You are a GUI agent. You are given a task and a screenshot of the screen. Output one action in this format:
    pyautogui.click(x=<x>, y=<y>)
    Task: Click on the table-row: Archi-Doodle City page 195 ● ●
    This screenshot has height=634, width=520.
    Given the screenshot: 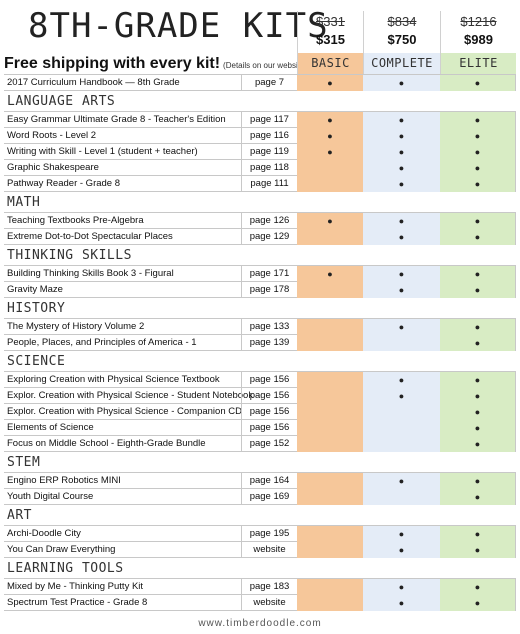 What is the action you would take?
    pyautogui.click(x=260, y=534)
    